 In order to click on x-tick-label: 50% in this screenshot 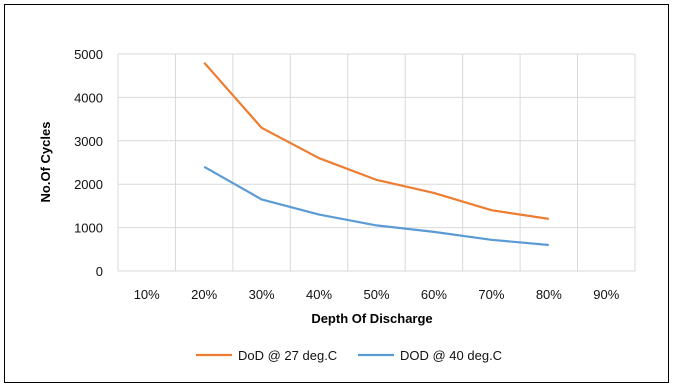, I will do `click(376, 294)`.